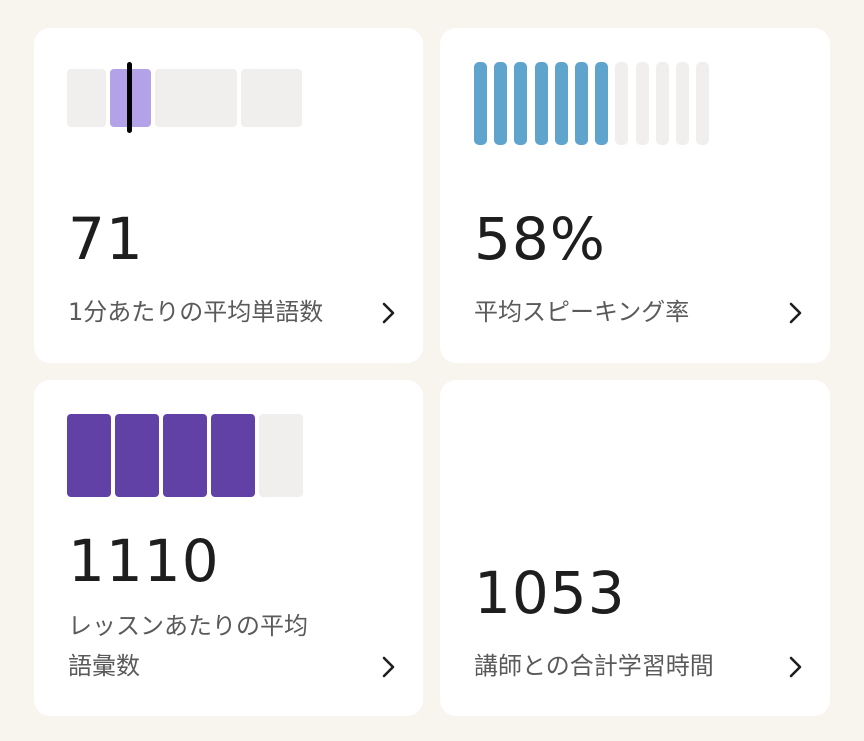 This screenshot has width=864, height=741. What do you see at coordinates (106, 239) in the screenshot?
I see `wpm-value: 71` at bounding box center [106, 239].